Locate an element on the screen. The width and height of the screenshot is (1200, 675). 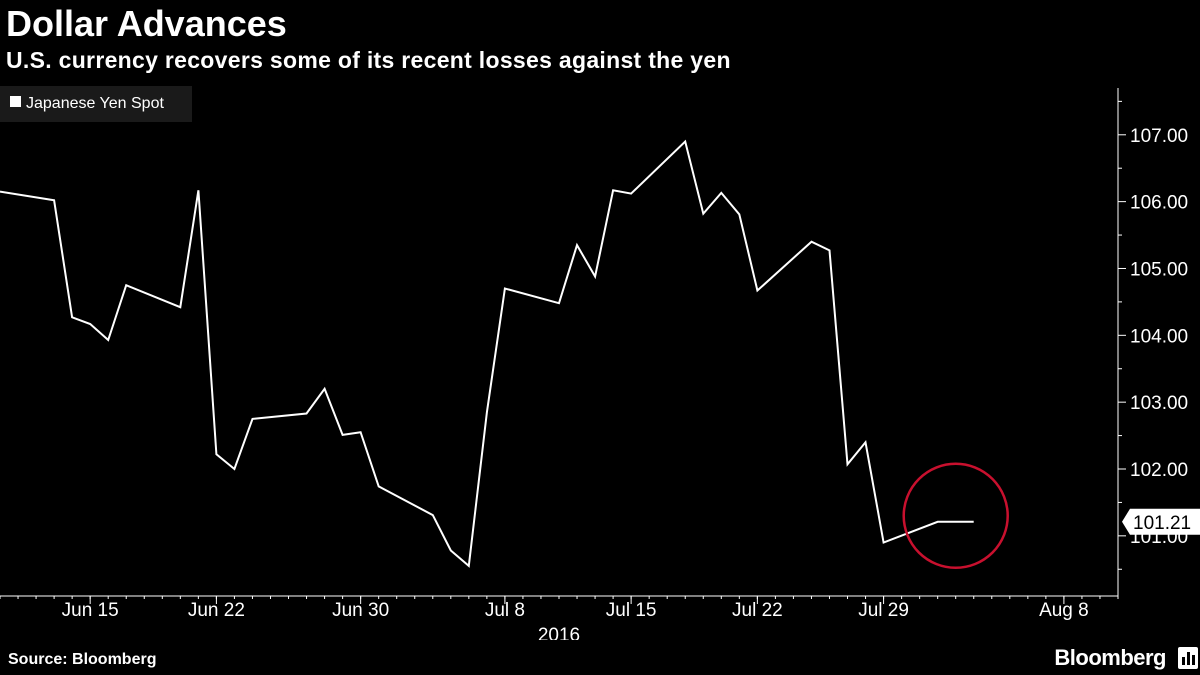
y-tick-label: 102.00 is located at coordinates (1159, 470).